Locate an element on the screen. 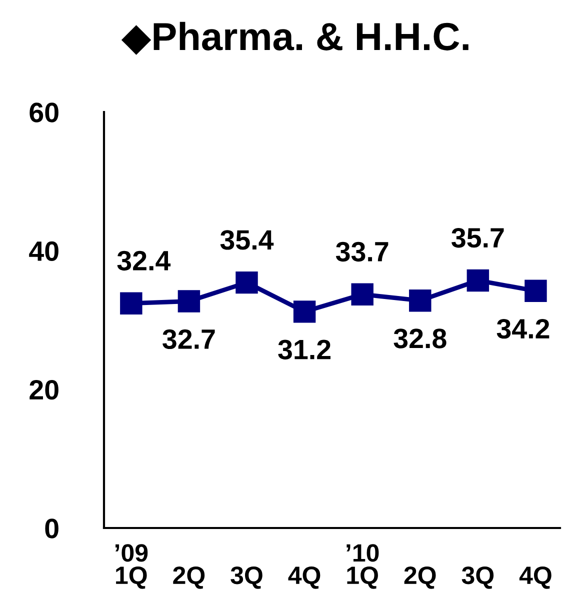 The image size is (562, 601). data-label: 32.4 is located at coordinates (144, 260).